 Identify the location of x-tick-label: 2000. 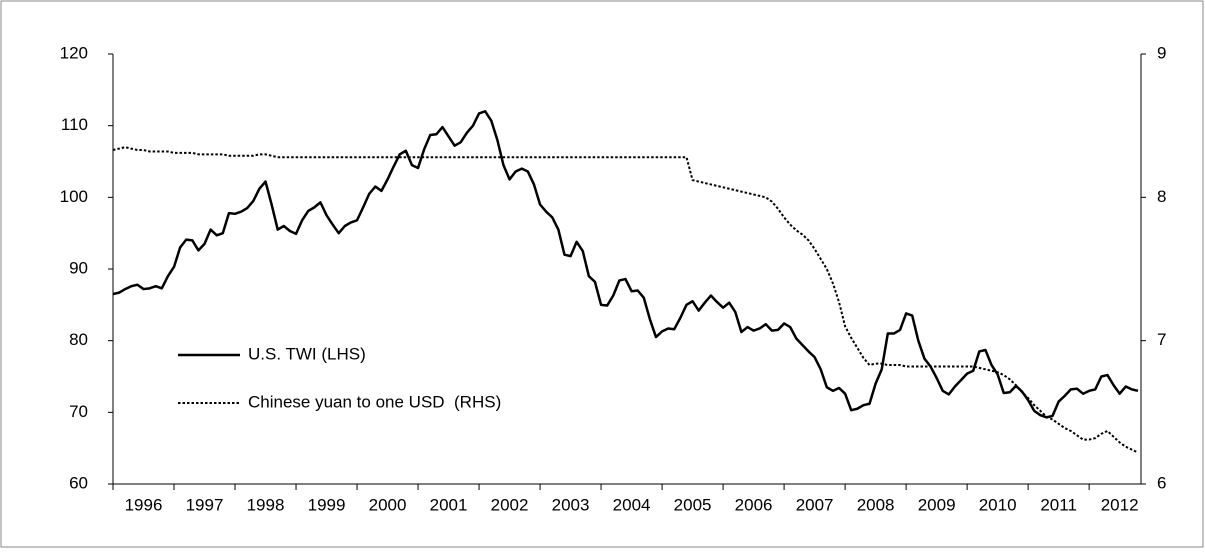
(388, 504).